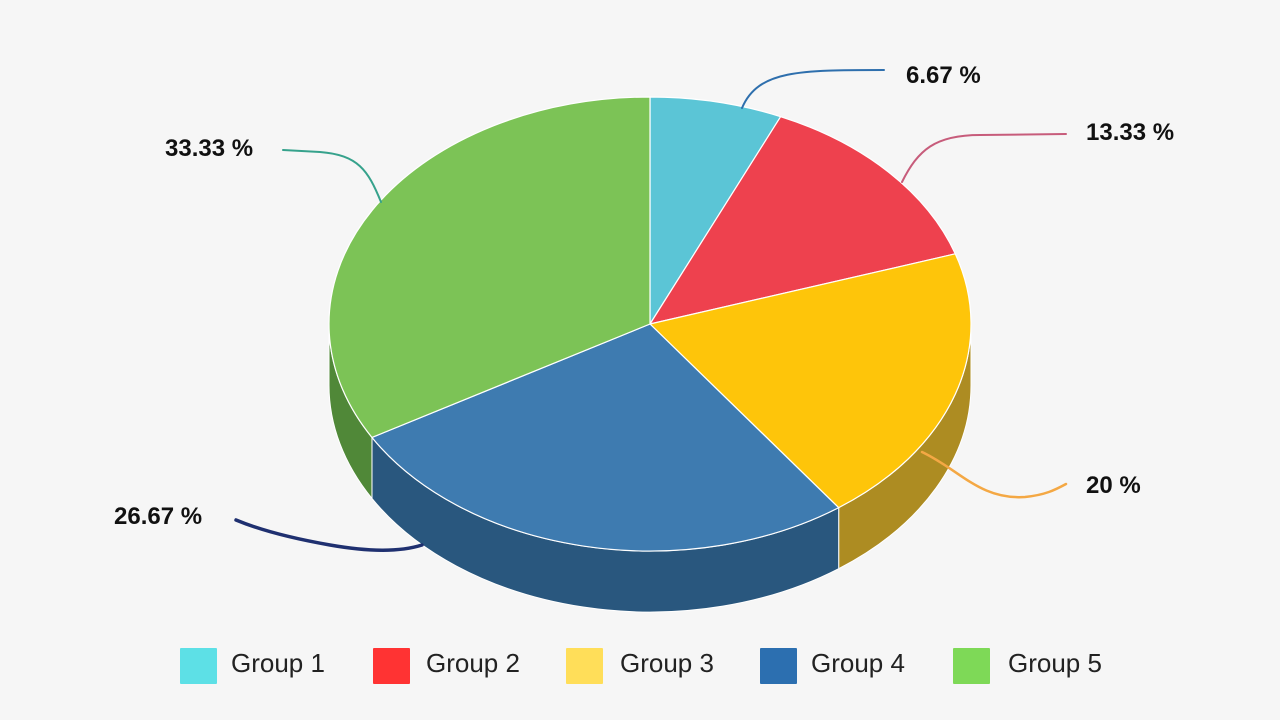 This screenshot has width=1280, height=720. What do you see at coordinates (1130, 132) in the screenshot?
I see `value-label-group-2: 13.33 %` at bounding box center [1130, 132].